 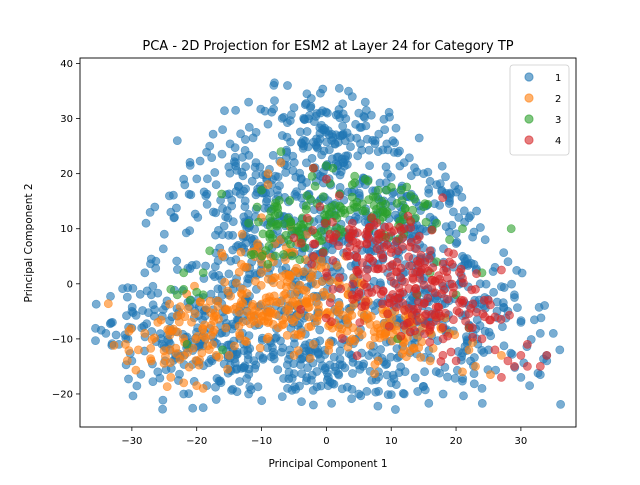 What do you see at coordinates (521, 441) in the screenshot?
I see `x-tick-label: 30` at bounding box center [521, 441].